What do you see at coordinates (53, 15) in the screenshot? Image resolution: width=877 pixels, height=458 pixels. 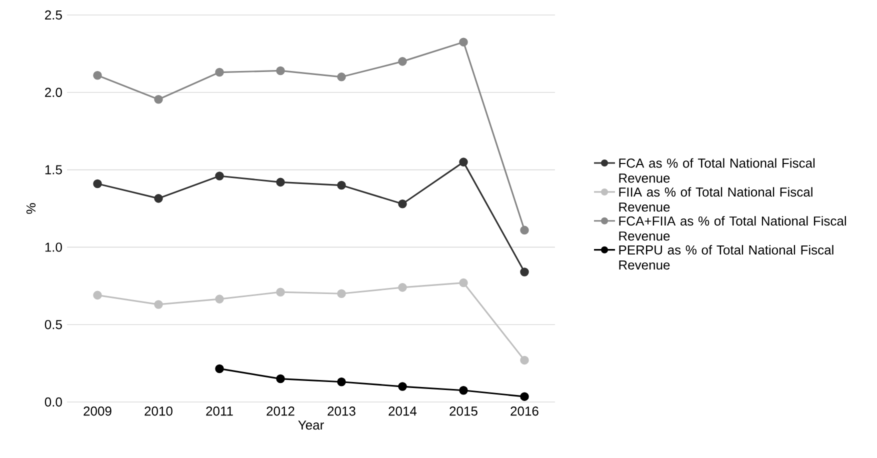 I see `y-tick-label: 2.5` at bounding box center [53, 15].